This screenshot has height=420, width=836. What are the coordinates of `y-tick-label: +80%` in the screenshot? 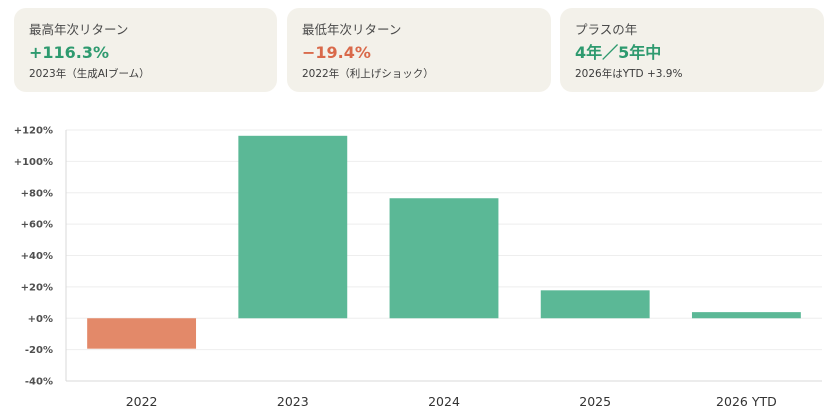 It's located at (37, 193).